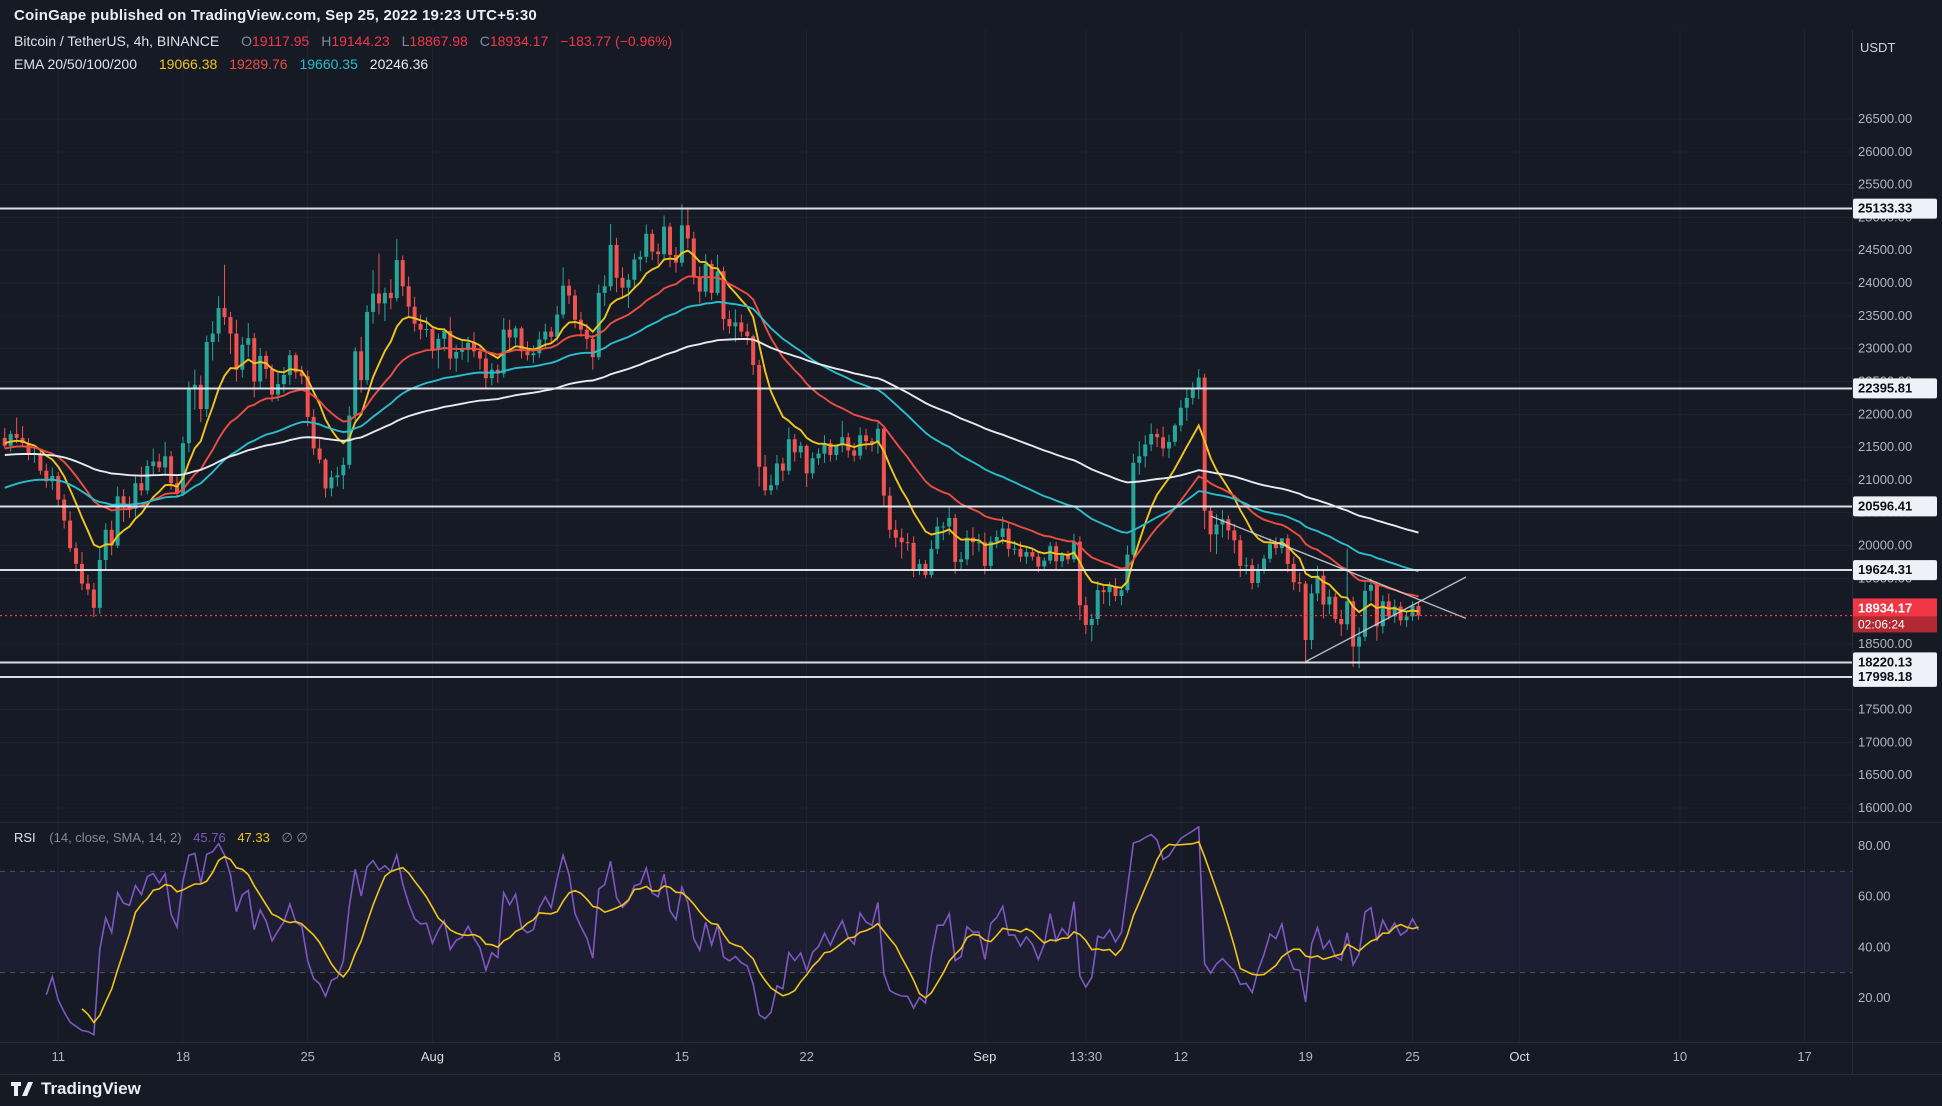 This screenshot has width=1942, height=1106. Describe the element at coordinates (1885, 446) in the screenshot. I see `svg-text: 21500.00` at that location.